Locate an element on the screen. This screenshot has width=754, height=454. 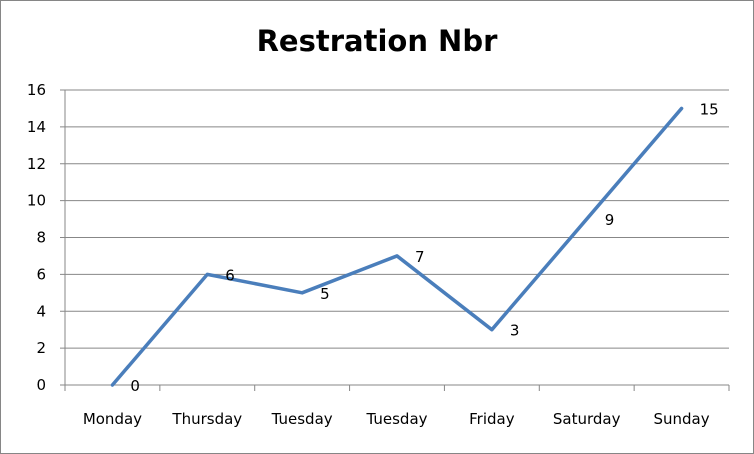
y-tick-label: 14 is located at coordinates (36, 127).